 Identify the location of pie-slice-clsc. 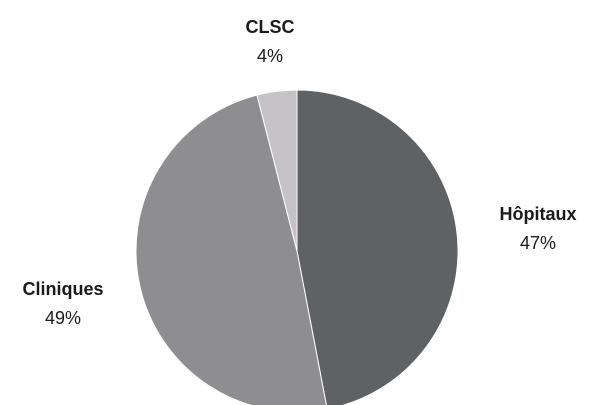
(277, 170).